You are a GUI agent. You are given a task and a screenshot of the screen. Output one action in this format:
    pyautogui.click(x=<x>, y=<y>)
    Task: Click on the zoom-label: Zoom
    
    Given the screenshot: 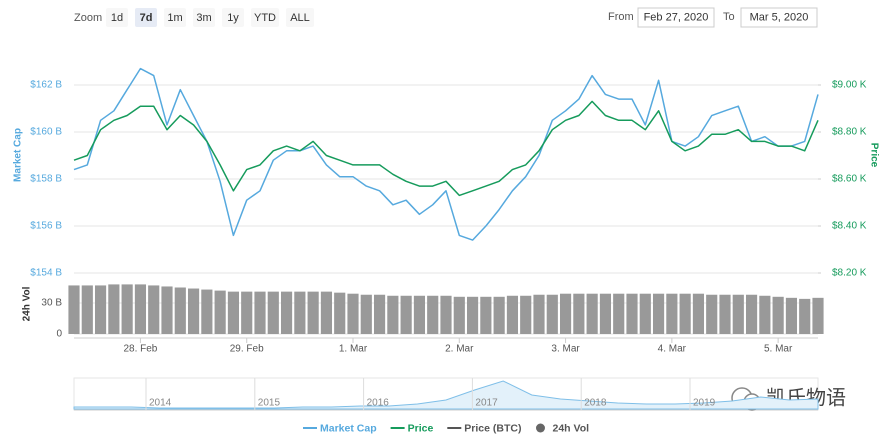 What is the action you would take?
    pyautogui.click(x=88, y=18)
    